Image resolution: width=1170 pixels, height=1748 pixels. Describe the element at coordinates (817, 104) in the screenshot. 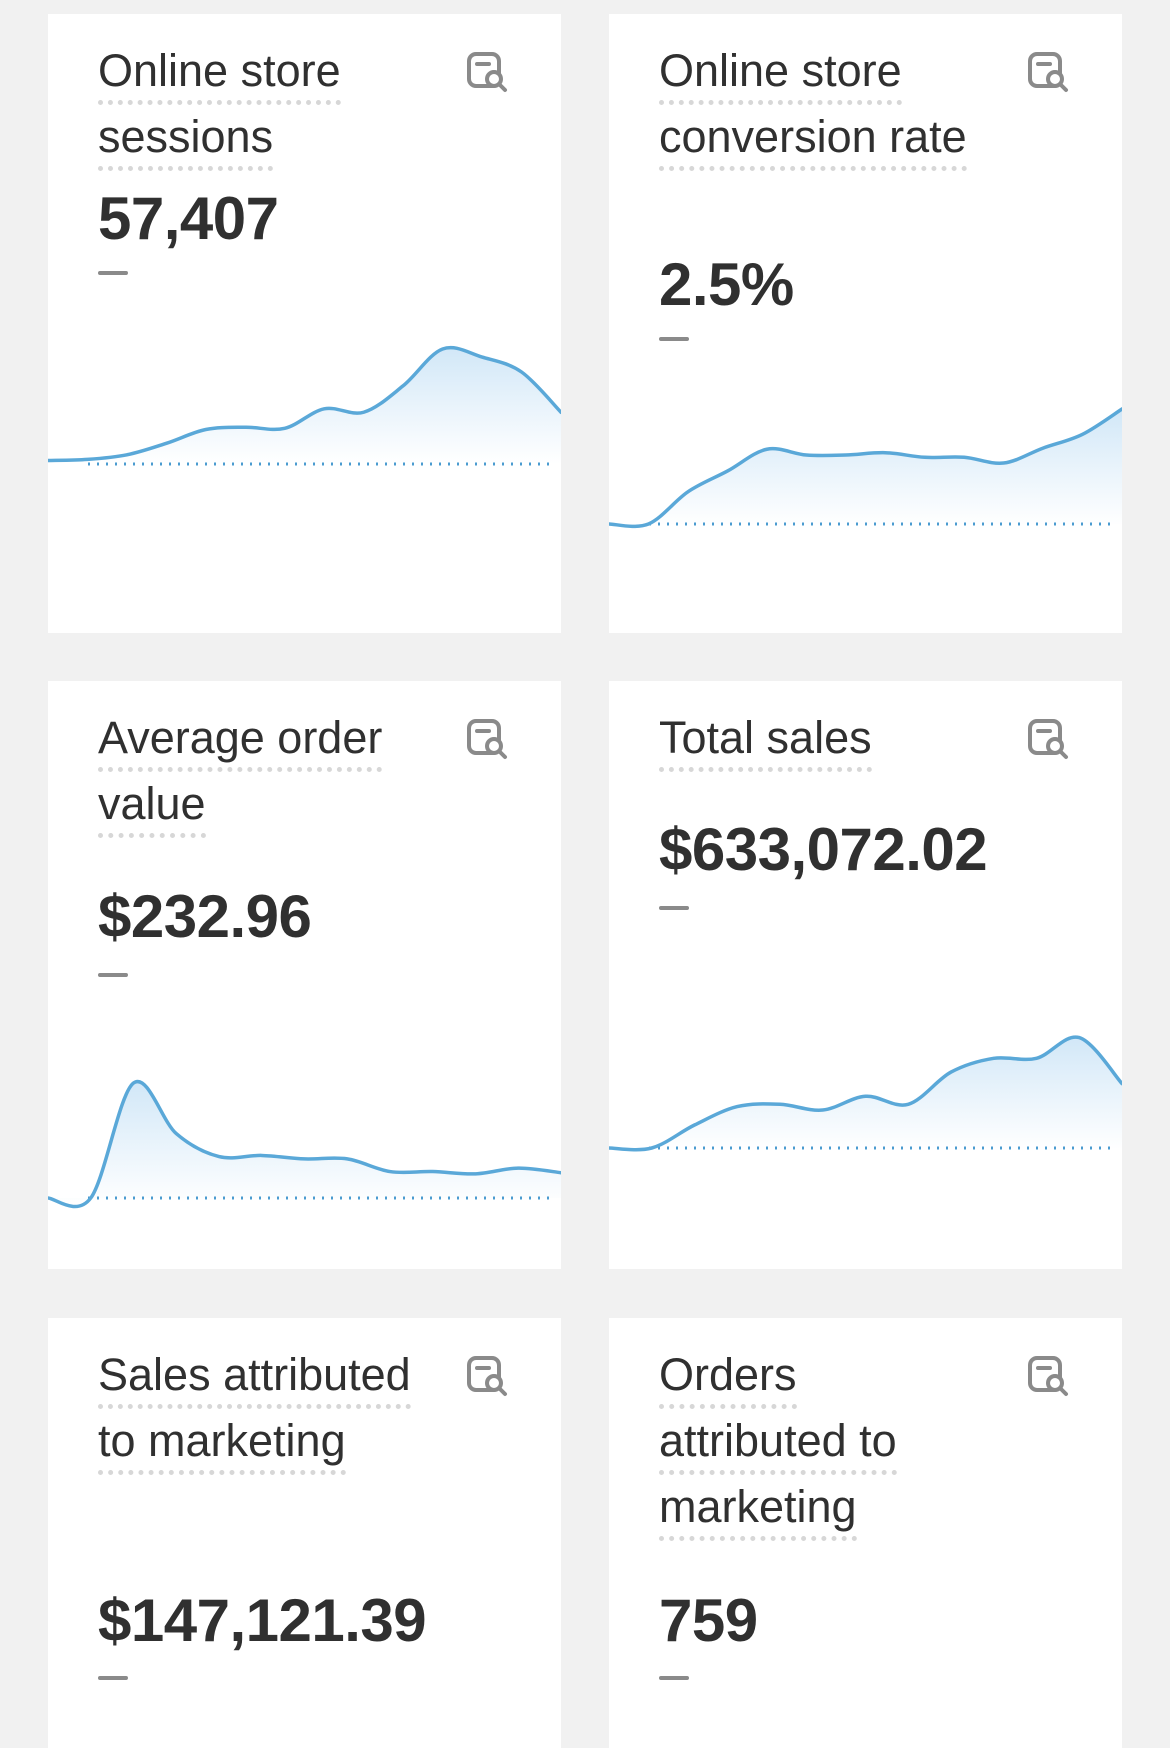

I see `metric-title: Online store conversion rate` at that location.